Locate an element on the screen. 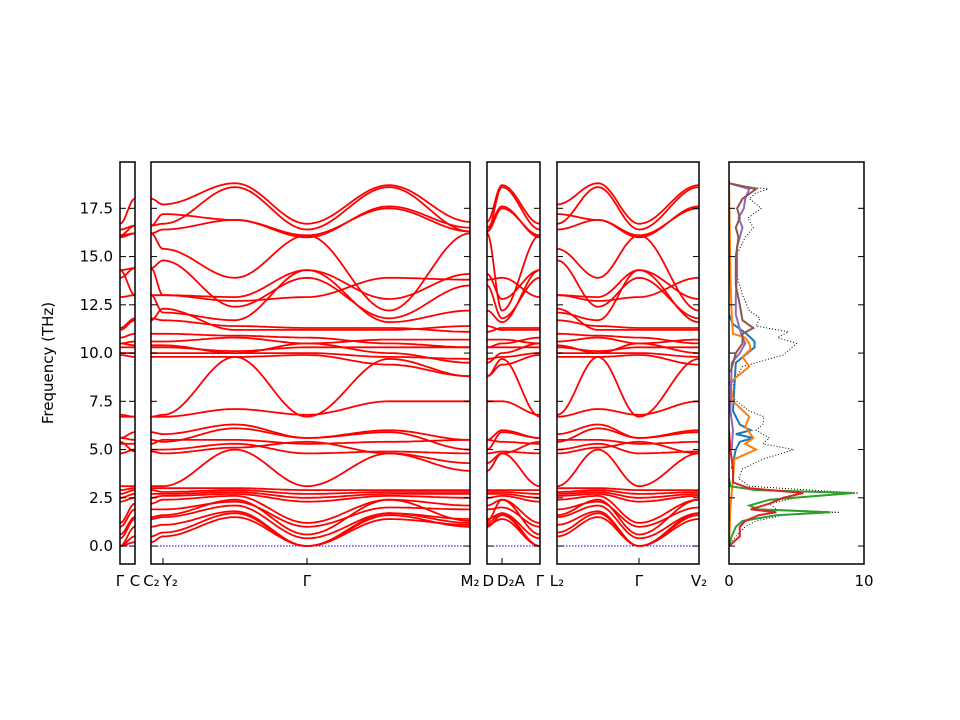 Image resolution: width=960 pixels, height=720 pixels. y-tick-label: 15.0 is located at coordinates (96, 257).